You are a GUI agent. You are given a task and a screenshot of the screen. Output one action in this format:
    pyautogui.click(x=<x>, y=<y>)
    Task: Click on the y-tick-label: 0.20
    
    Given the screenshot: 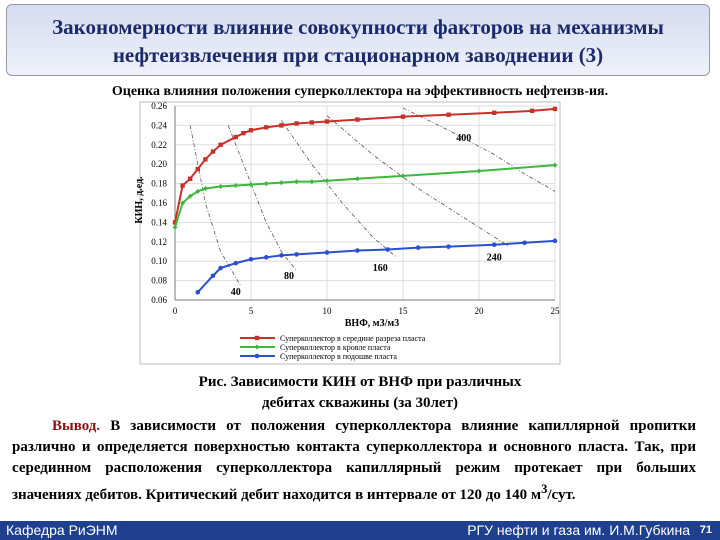 What is the action you would take?
    pyautogui.click(x=159, y=164)
    